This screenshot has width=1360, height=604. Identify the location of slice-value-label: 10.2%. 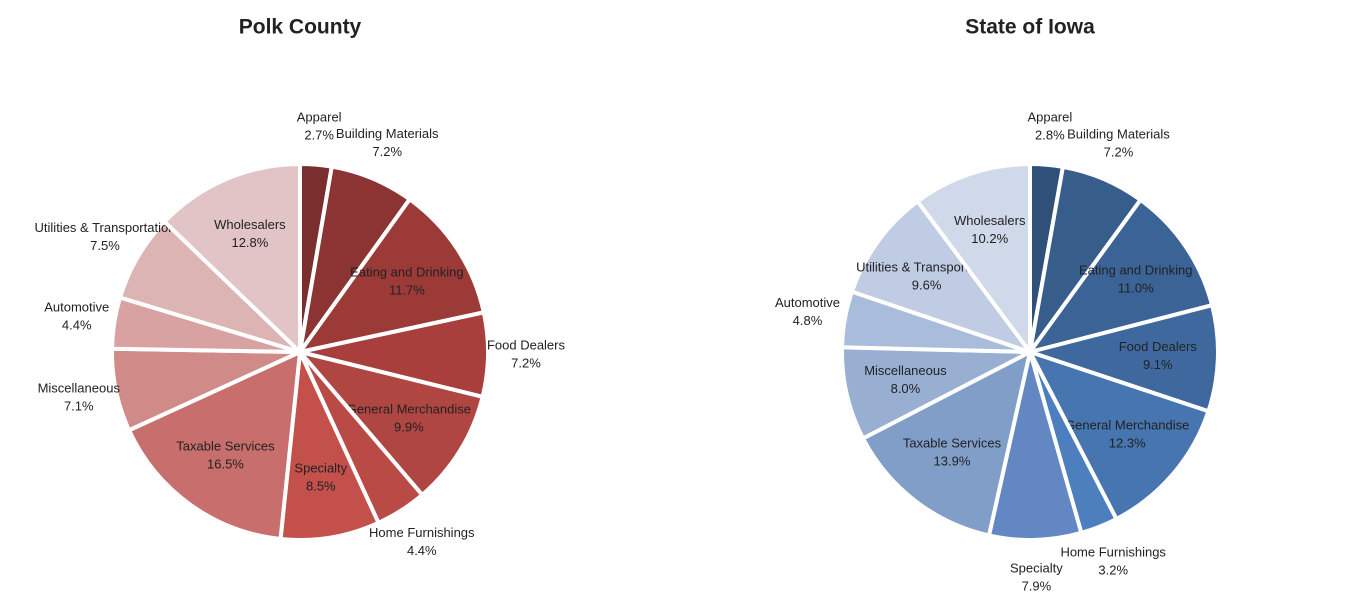
(989, 238).